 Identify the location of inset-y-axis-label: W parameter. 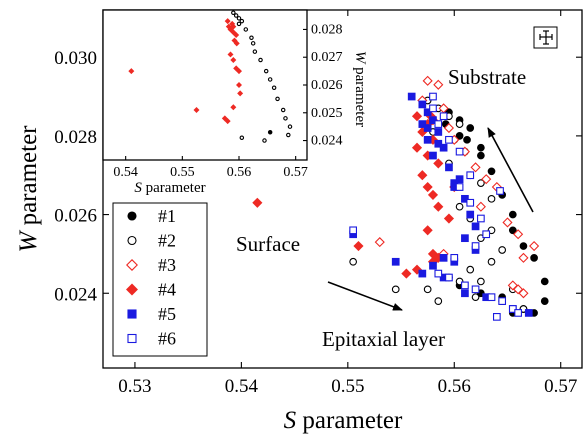
(360, 89).